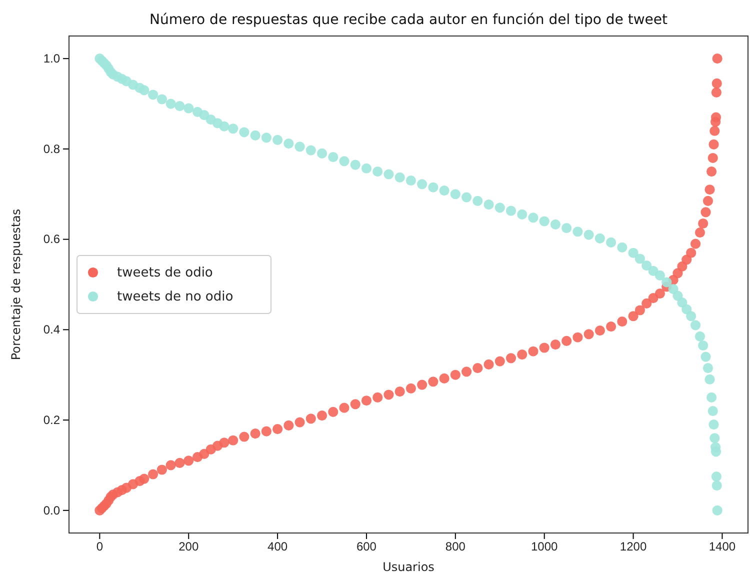  What do you see at coordinates (51, 329) in the screenshot?
I see `y-tick-label: 0.4` at bounding box center [51, 329].